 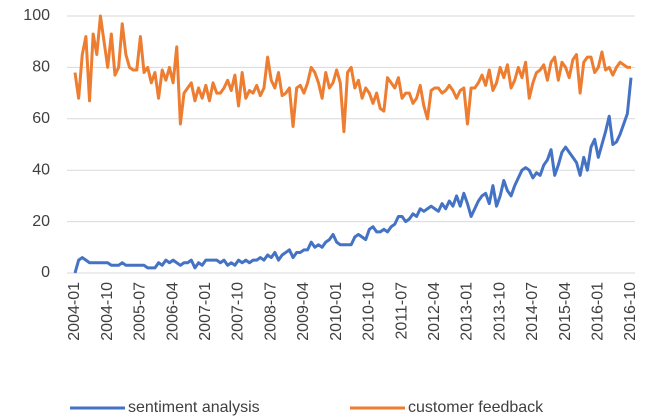 I want to click on x-tick-label: 2013-01, so click(x=467, y=311).